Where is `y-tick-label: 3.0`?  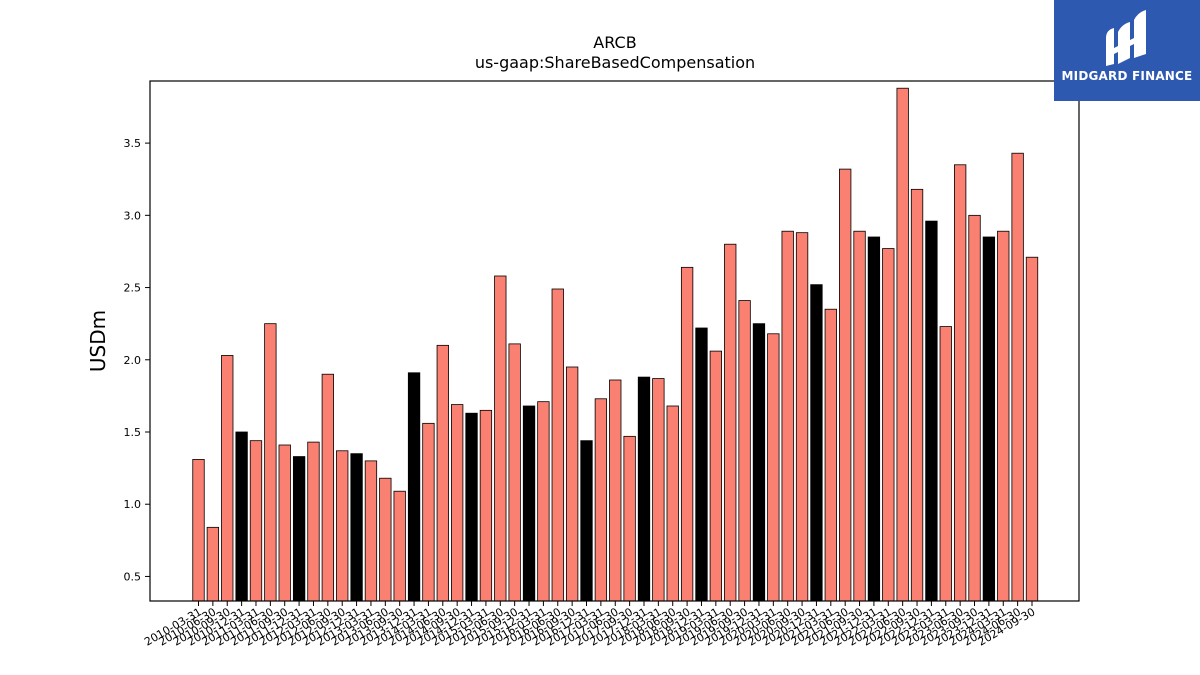 y-tick-label: 3.0 is located at coordinates (133, 215).